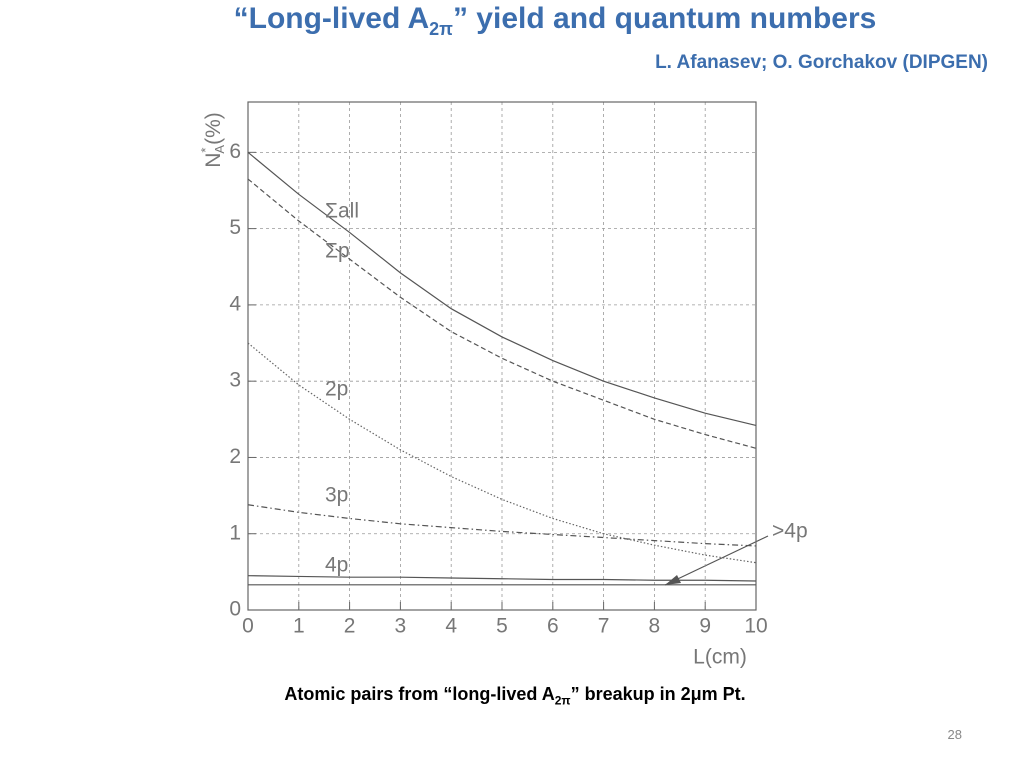  Describe the element at coordinates (720, 657) in the screenshot. I see `x-axis-label: L(cm)` at that location.